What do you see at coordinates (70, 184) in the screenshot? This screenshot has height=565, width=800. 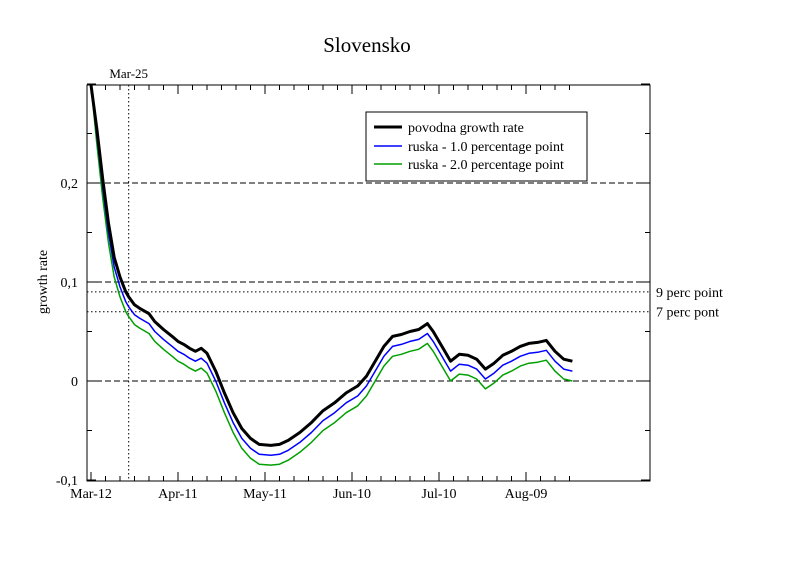 I see `y-tick-label: 0,2` at bounding box center [70, 184].